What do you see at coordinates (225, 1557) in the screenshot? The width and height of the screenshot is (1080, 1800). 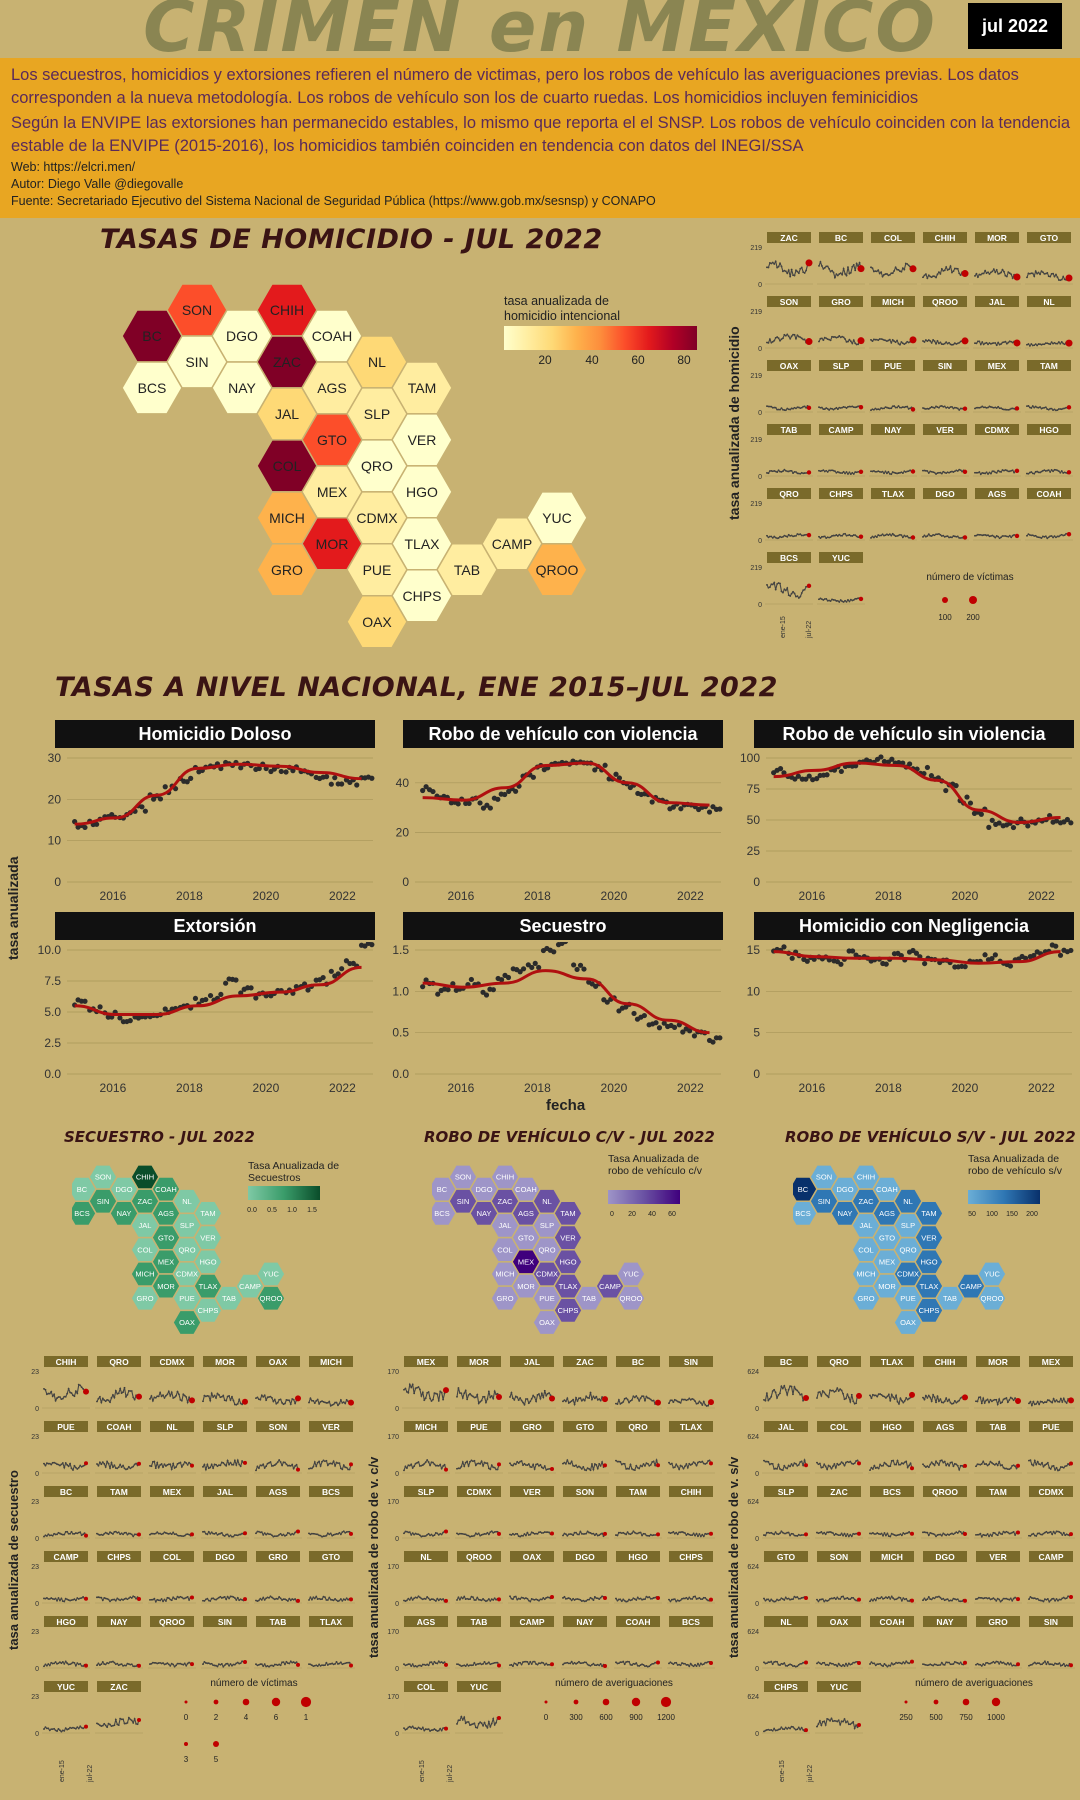 I see `small-panel-label: DGO` at bounding box center [225, 1557].